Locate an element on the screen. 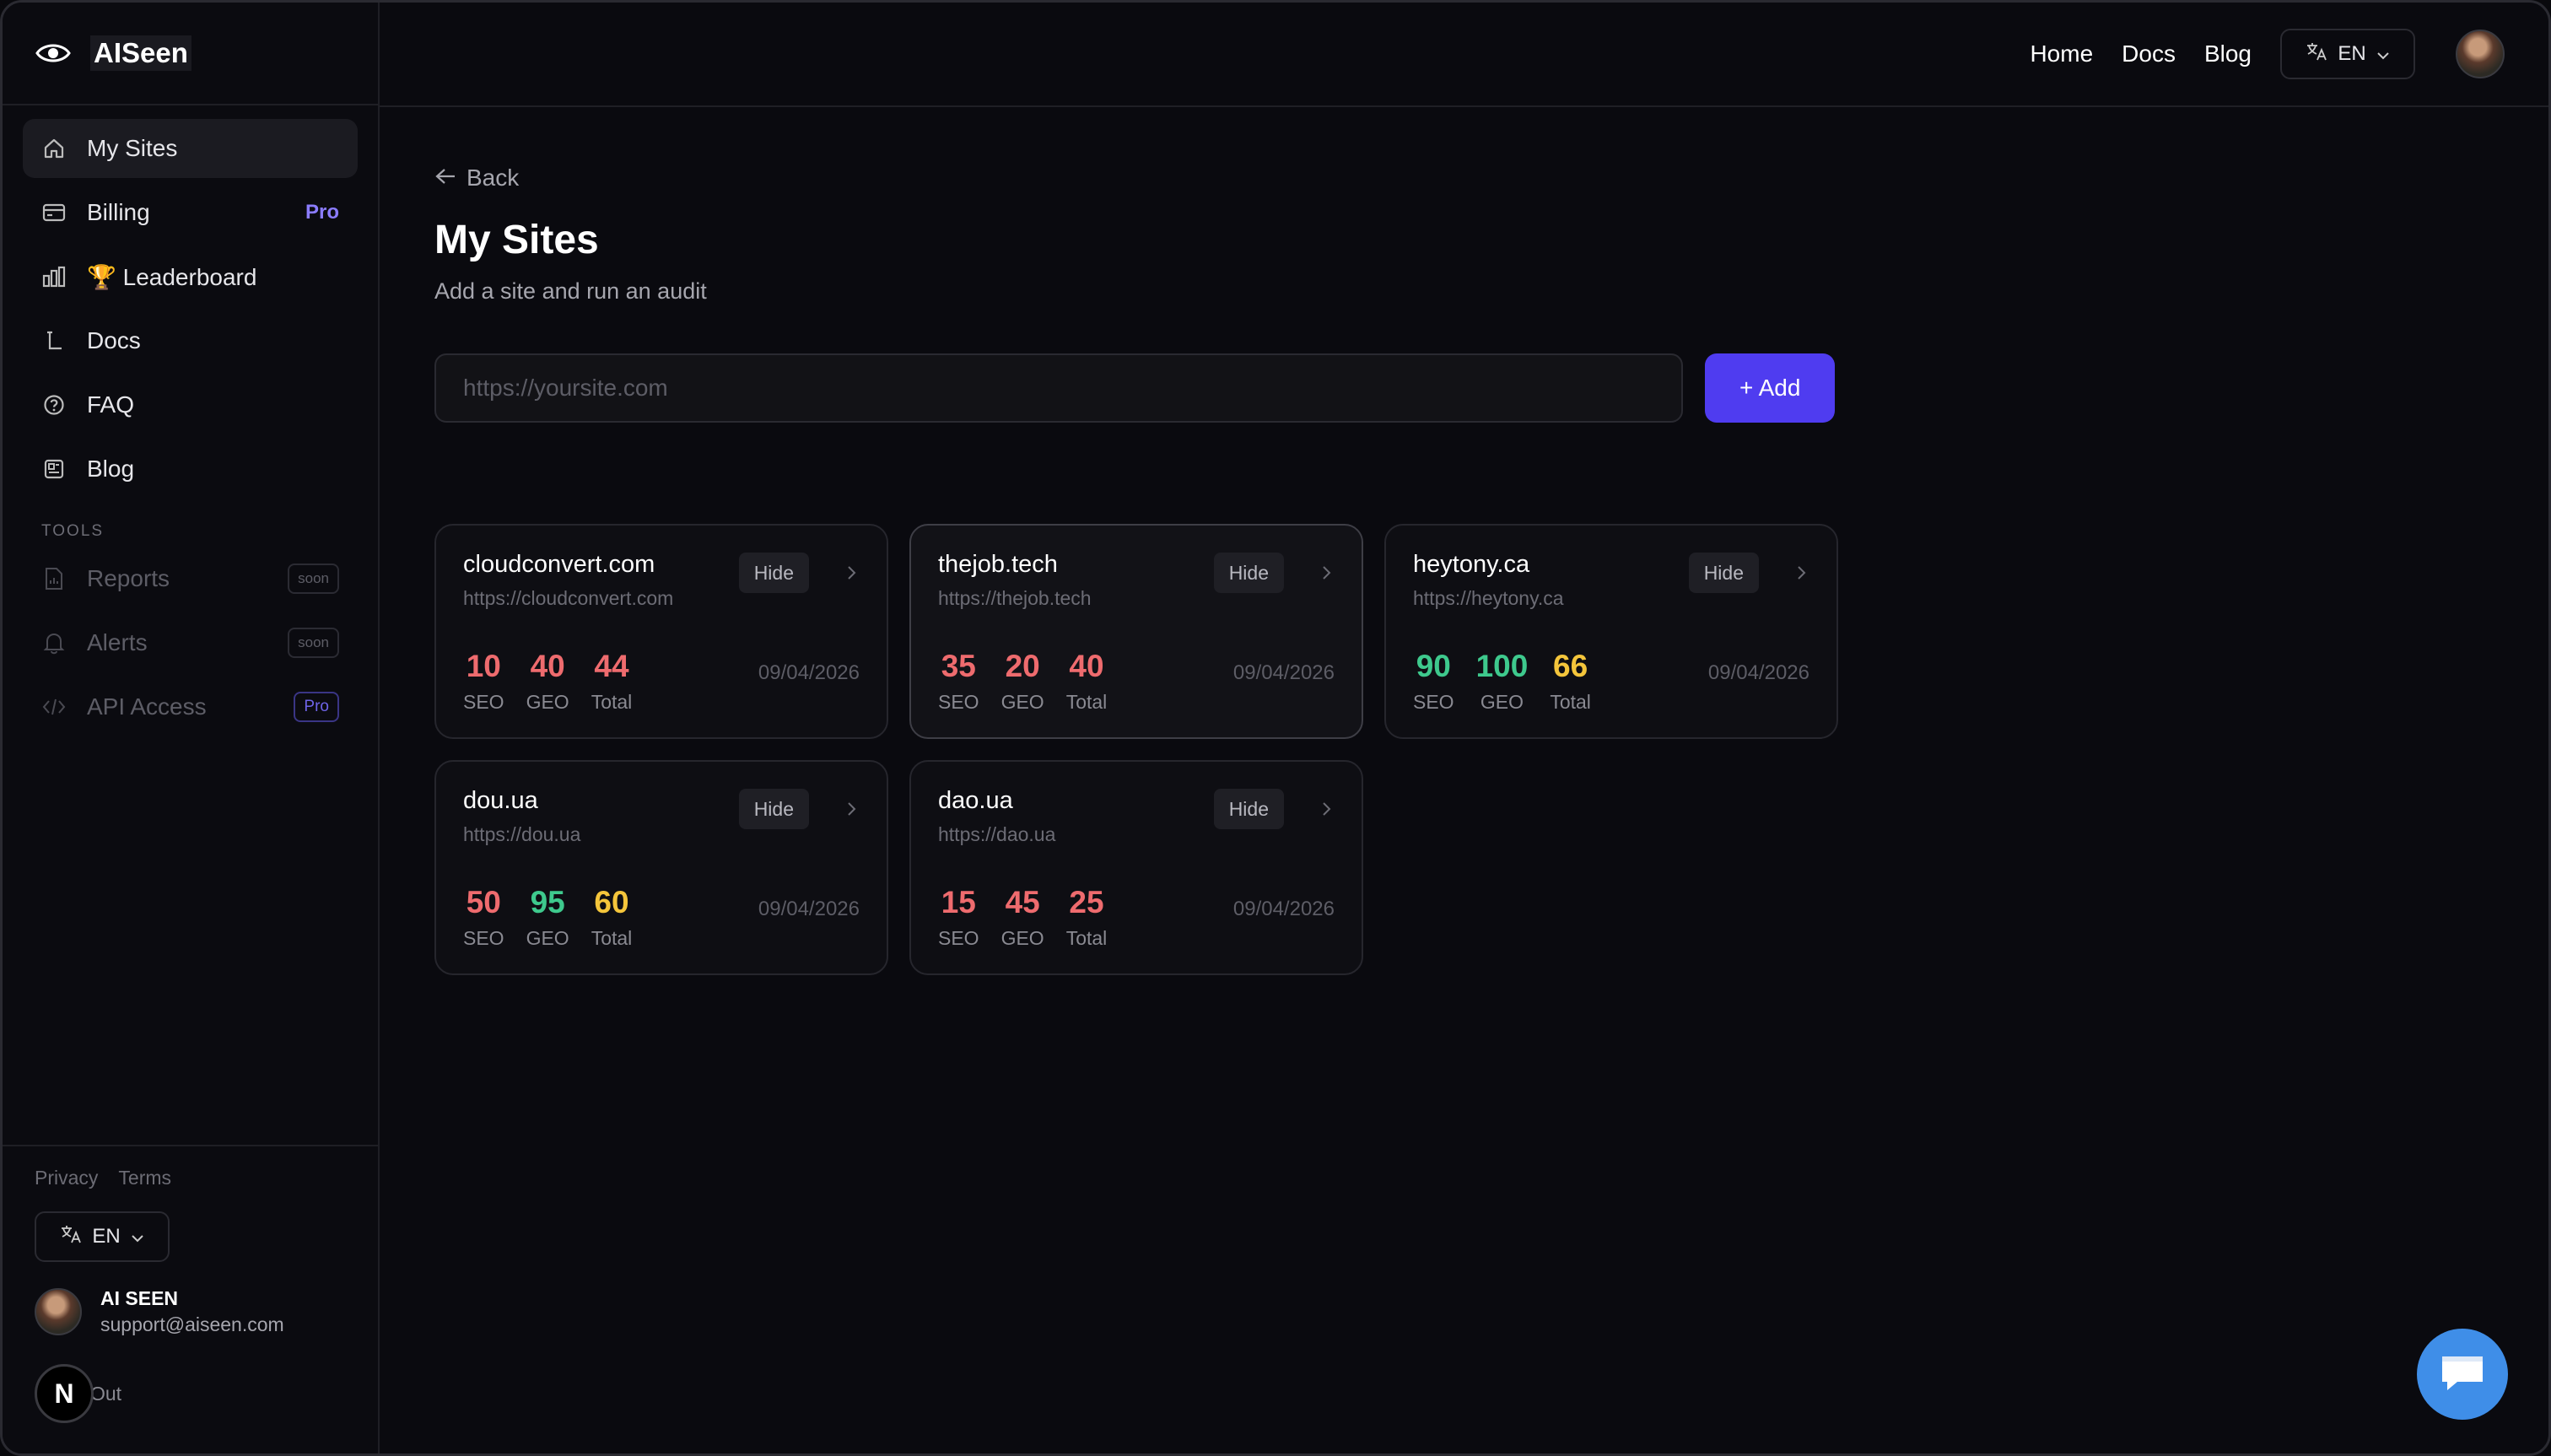 Image resolution: width=2551 pixels, height=1456 pixels. add-site-button: + Add is located at coordinates (1770, 388).